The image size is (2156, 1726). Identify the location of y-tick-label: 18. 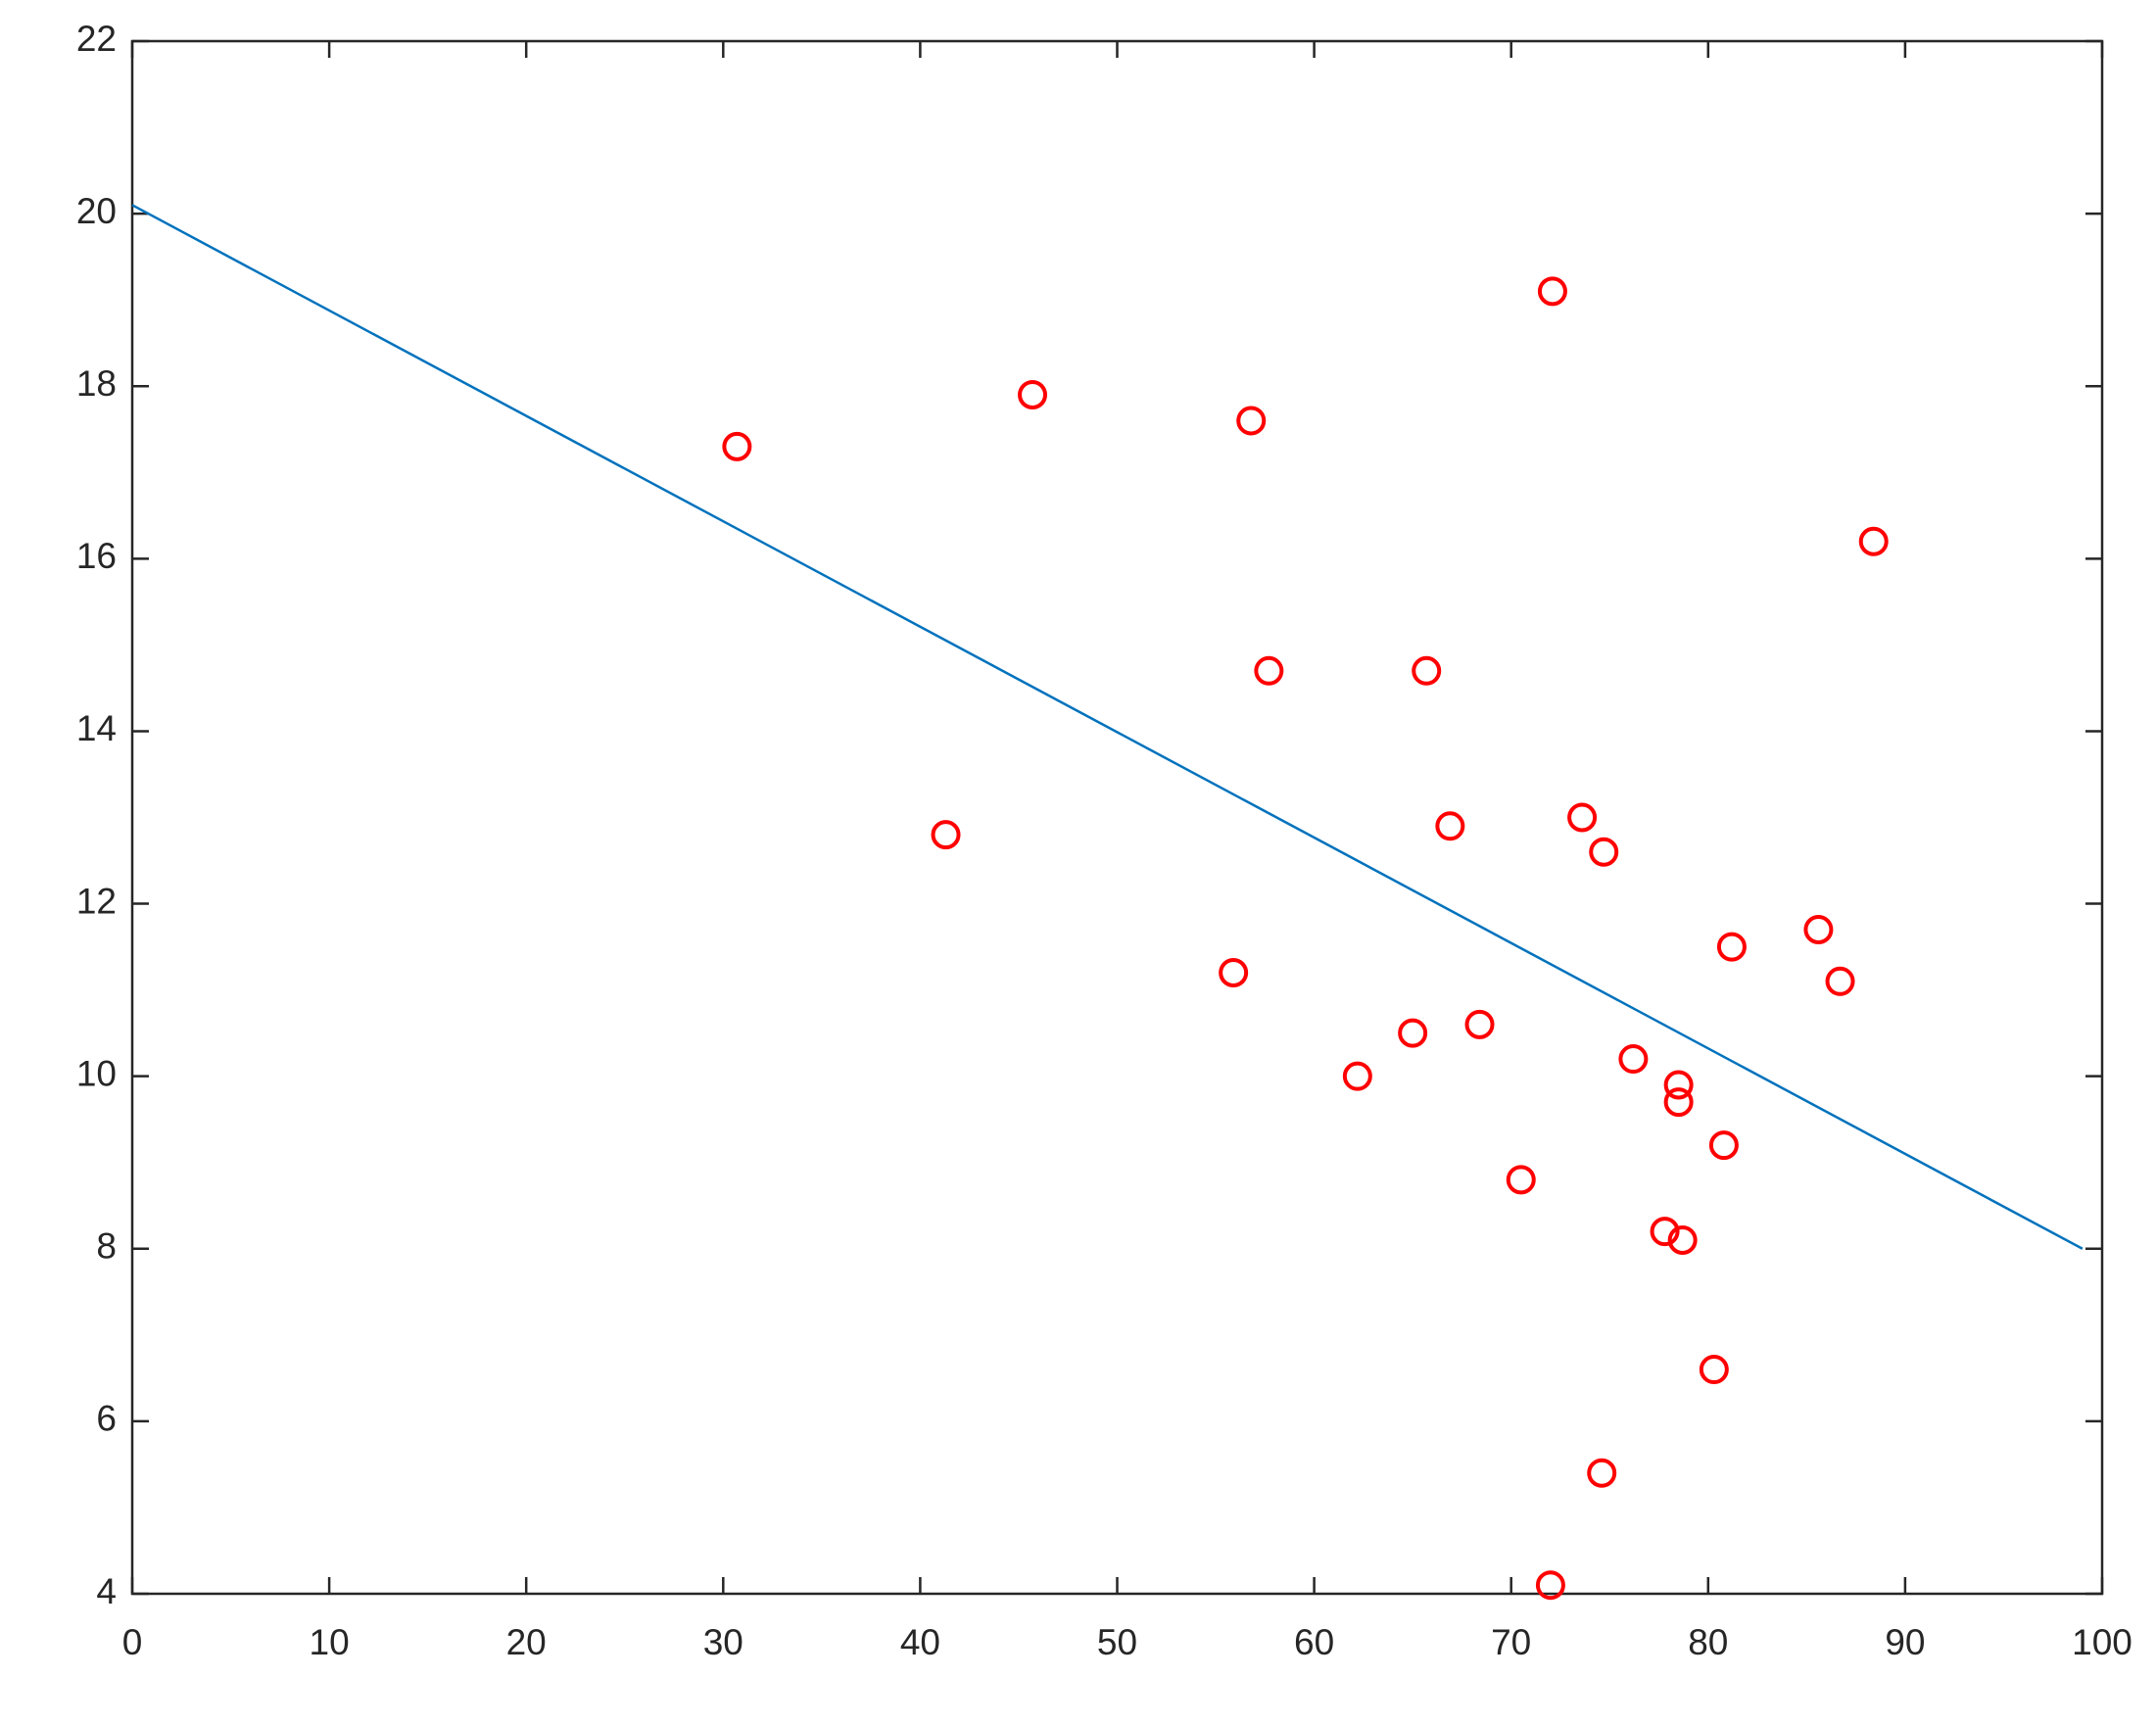
(96, 383).